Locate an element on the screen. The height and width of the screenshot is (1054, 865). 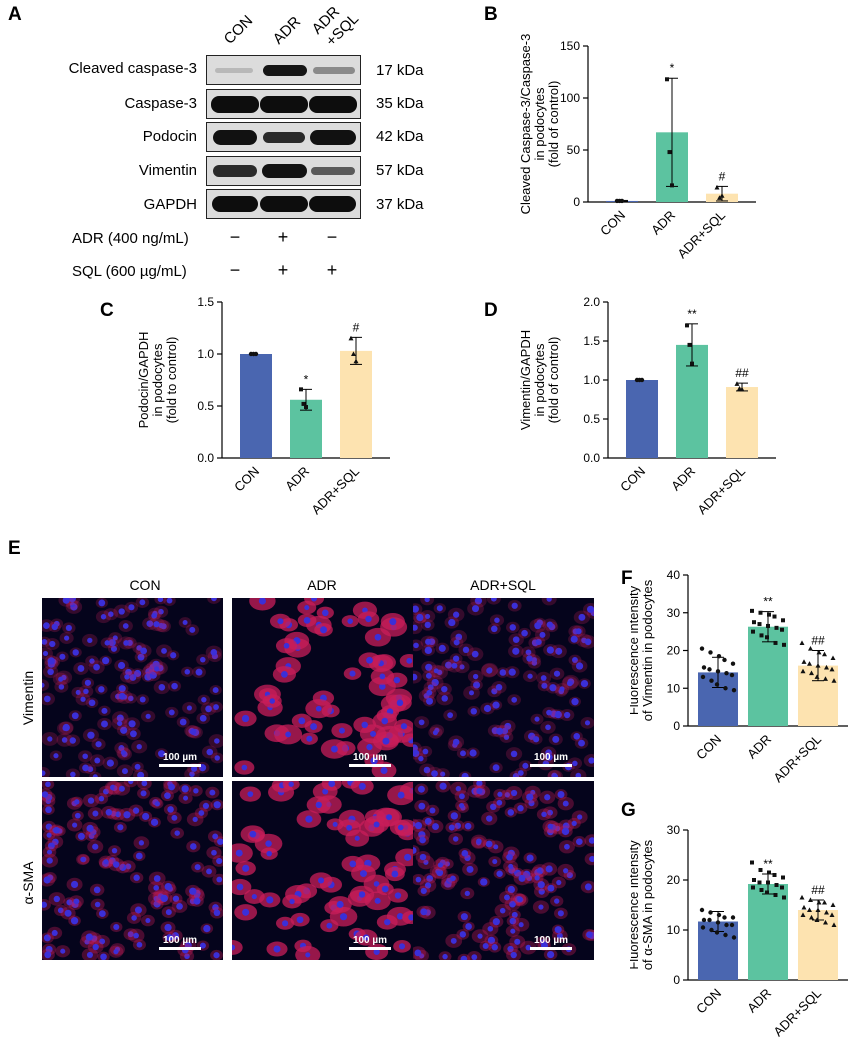
blot-label-gapdh: GAPDH is located at coordinates (170, 204).